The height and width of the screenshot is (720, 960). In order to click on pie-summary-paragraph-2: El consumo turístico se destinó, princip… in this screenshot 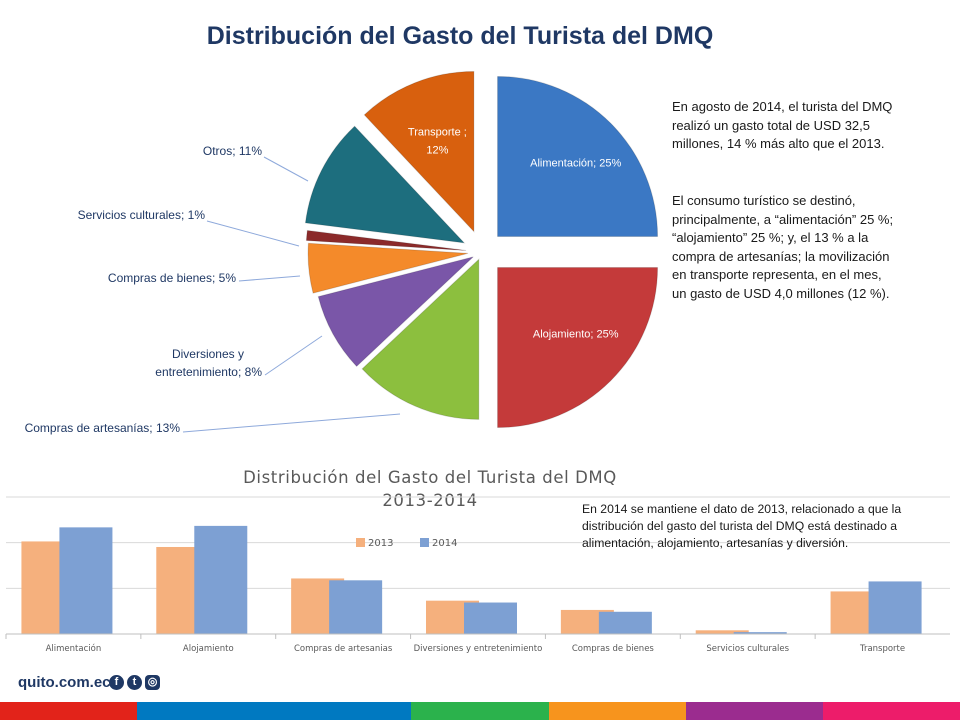, I will do `click(783, 247)`.